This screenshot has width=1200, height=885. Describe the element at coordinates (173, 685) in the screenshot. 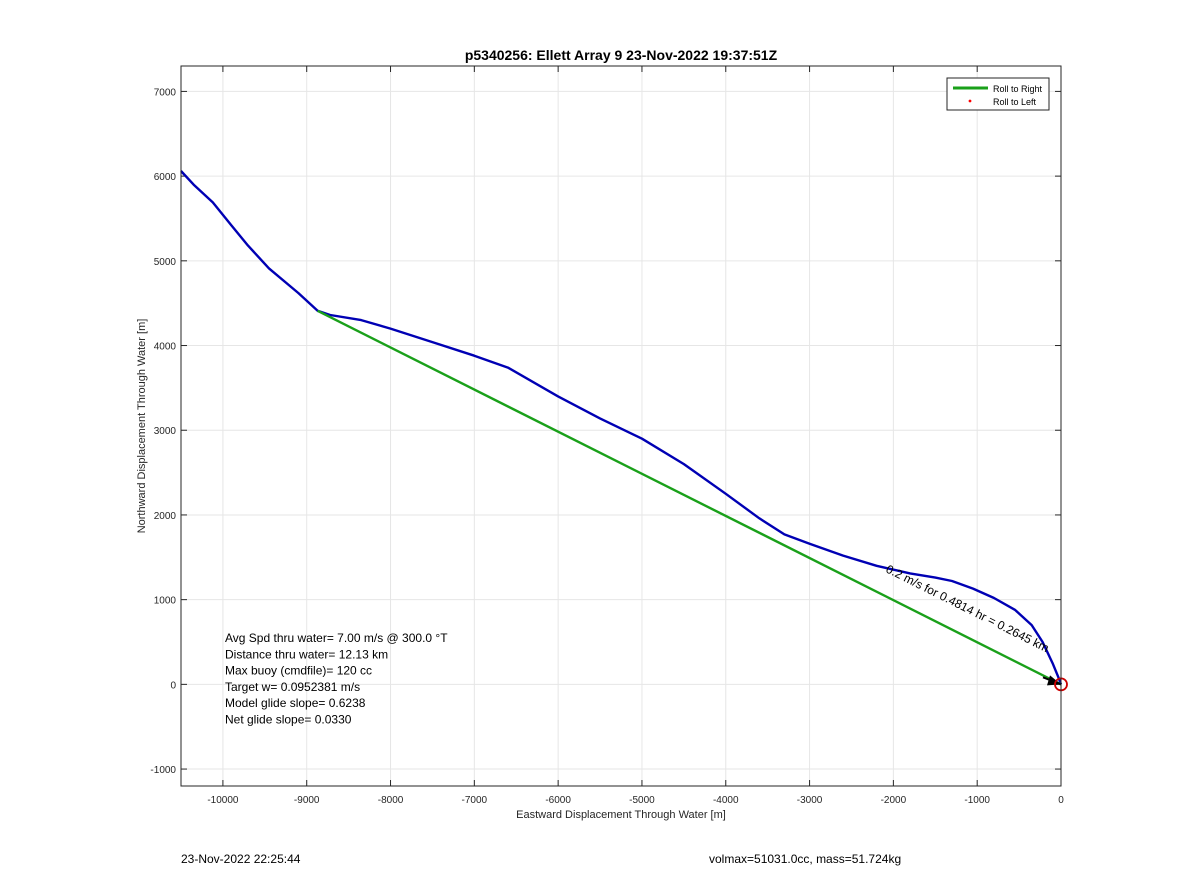

I see `y-tick-label: 0` at that location.